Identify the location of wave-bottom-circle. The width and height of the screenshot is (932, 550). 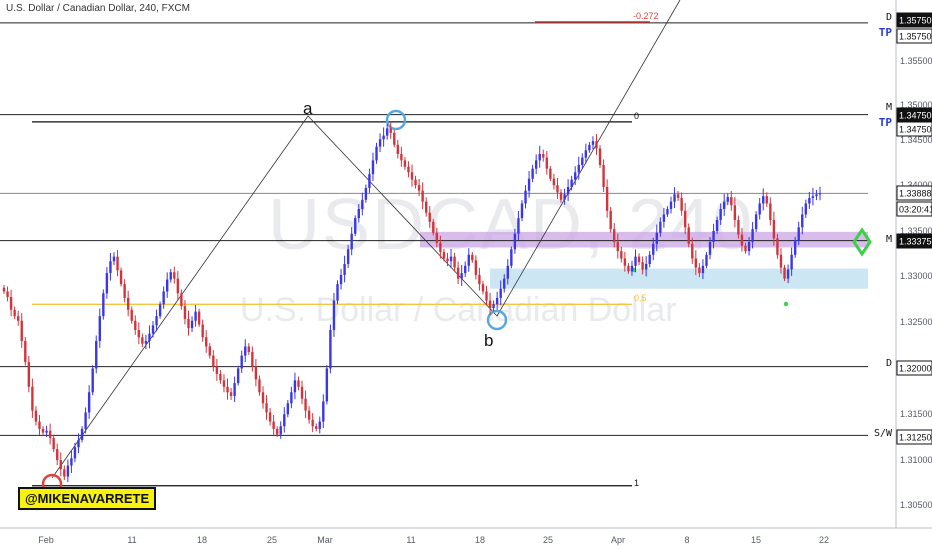
(497, 320).